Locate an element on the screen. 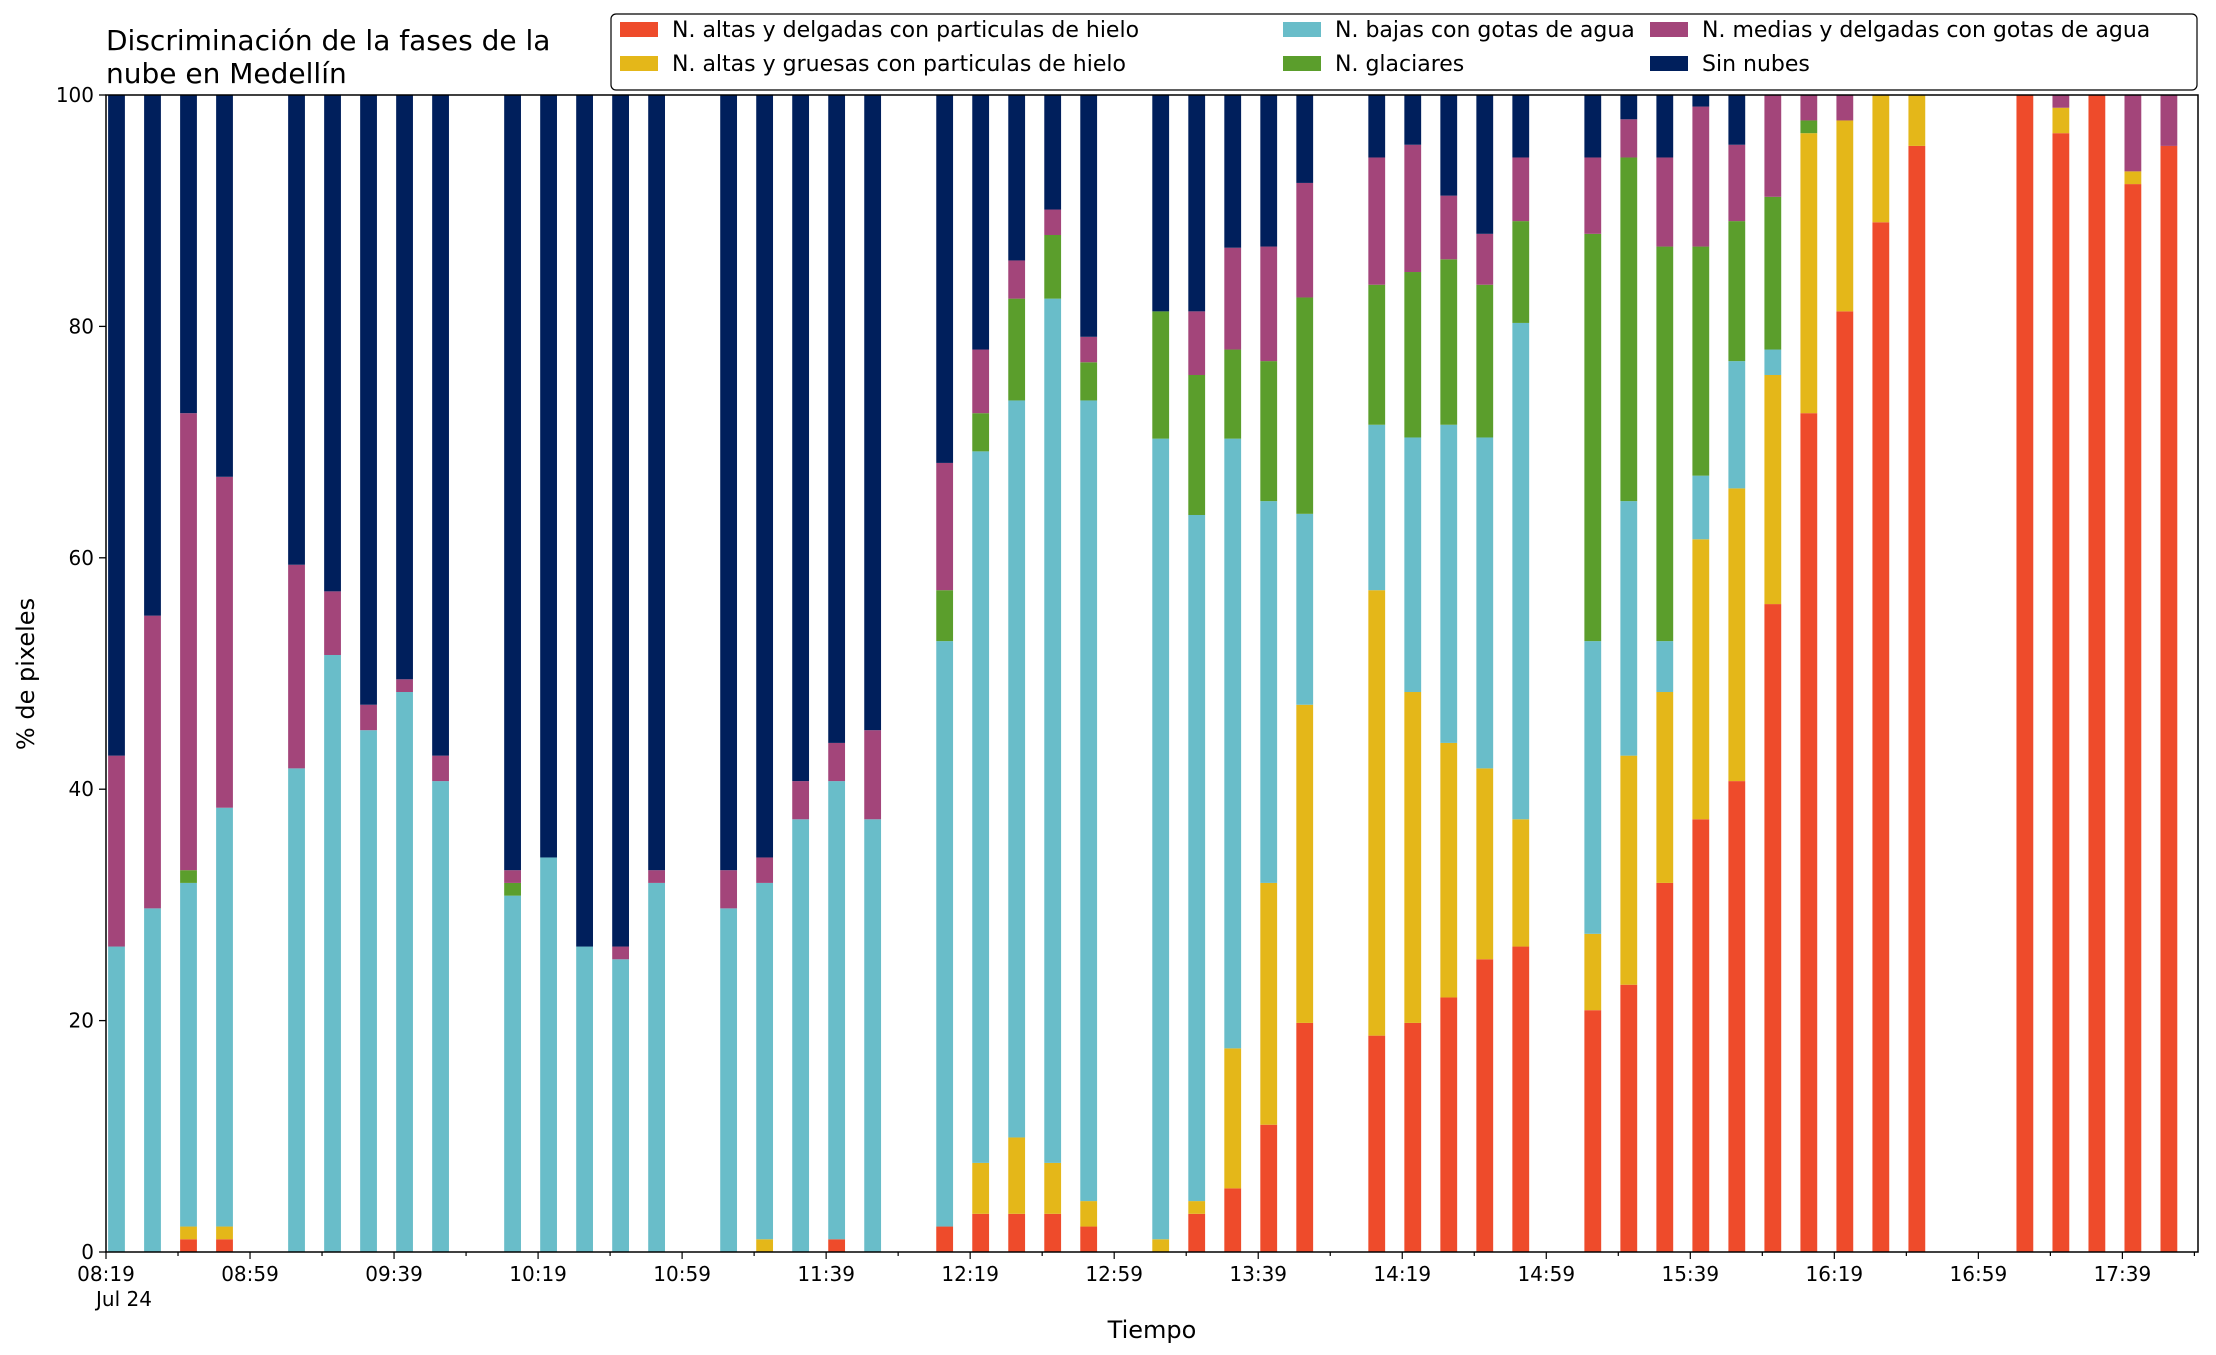  x-tick-label: 16:59 is located at coordinates (1979, 1274).